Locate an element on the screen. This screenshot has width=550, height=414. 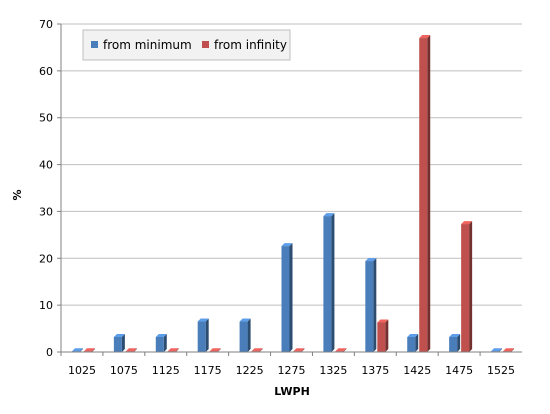
x-tick-label: 1525 is located at coordinates (501, 370).